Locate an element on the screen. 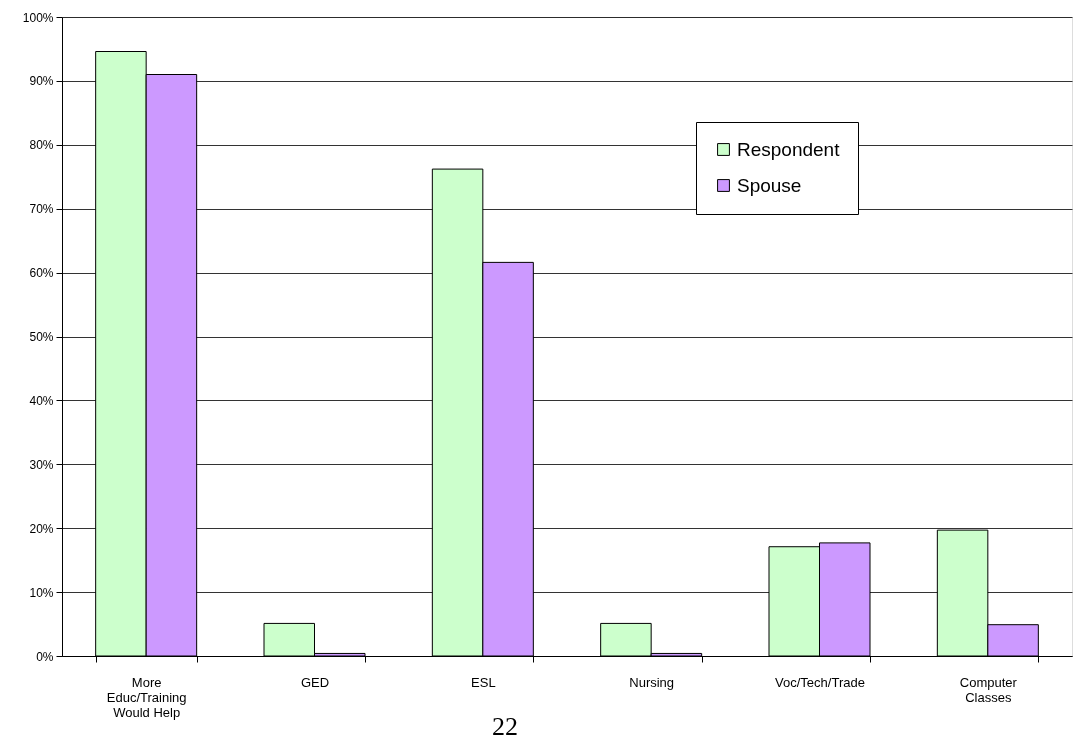  x-tick-label: ESL is located at coordinates (483, 682).